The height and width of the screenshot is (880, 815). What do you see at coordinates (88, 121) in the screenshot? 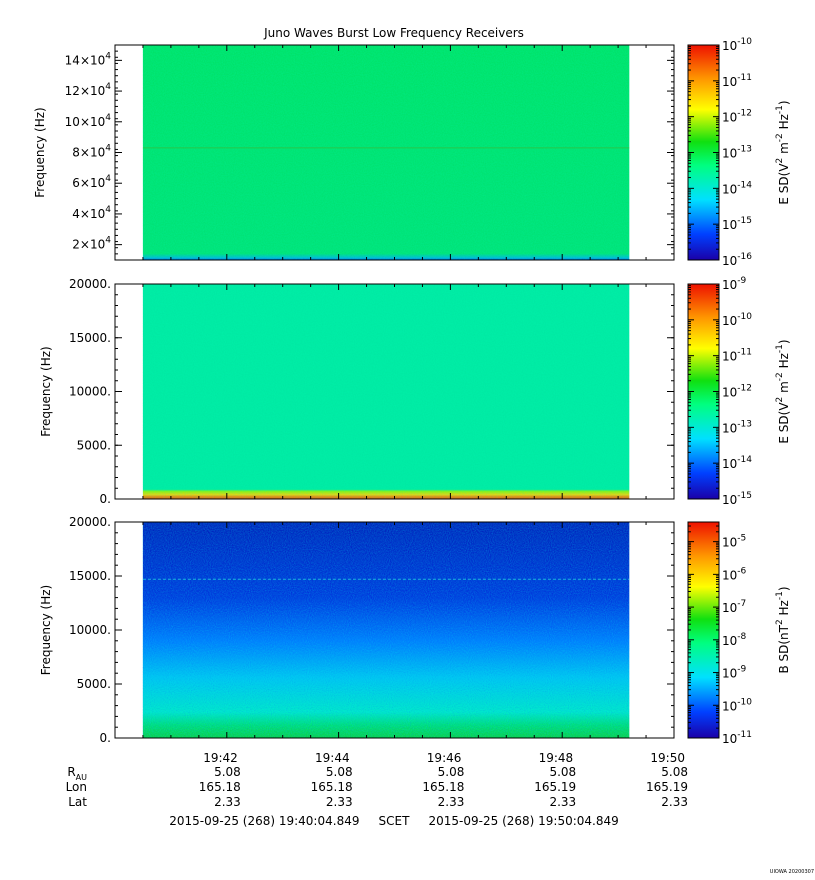
I see `y-tick-label: 10×104` at bounding box center [88, 121].